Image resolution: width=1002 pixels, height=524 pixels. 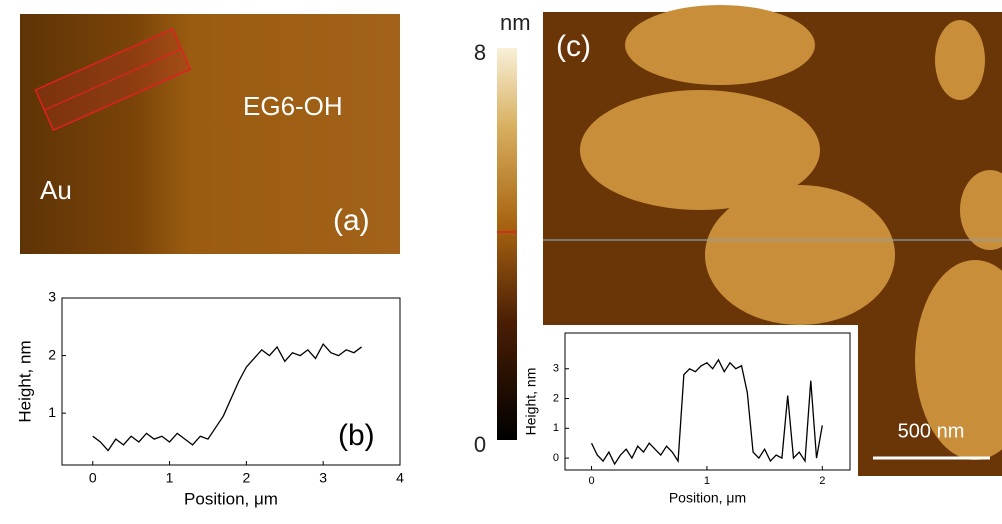 What do you see at coordinates (323, 478) in the screenshot?
I see `x-tick-label: 3` at bounding box center [323, 478].